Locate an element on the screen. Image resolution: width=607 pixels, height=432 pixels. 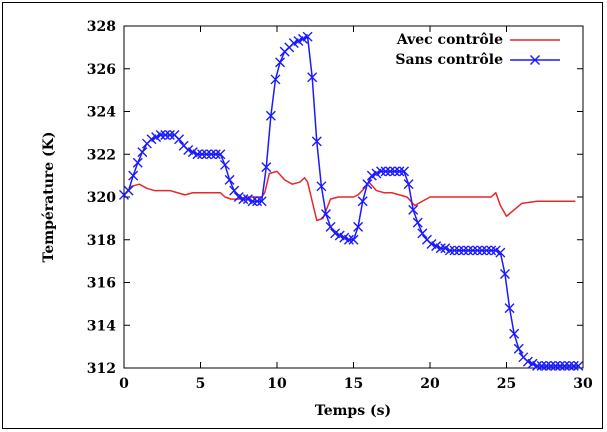
y-tick-label: 326 is located at coordinates (101, 70).